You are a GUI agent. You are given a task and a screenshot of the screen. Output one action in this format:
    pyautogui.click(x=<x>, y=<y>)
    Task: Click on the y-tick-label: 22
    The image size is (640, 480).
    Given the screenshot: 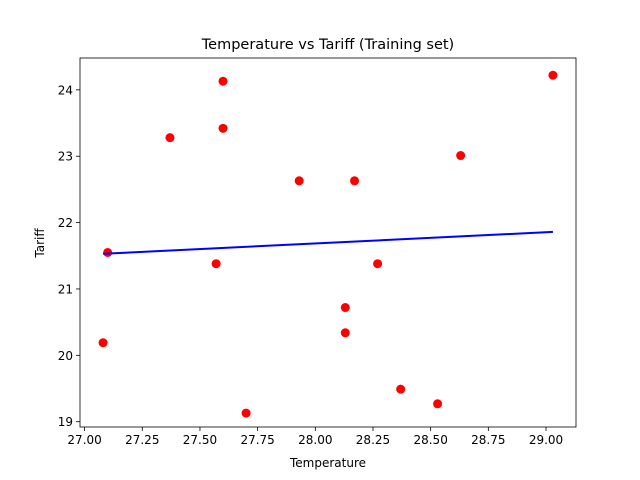 What is the action you would take?
    pyautogui.click(x=65, y=223)
    